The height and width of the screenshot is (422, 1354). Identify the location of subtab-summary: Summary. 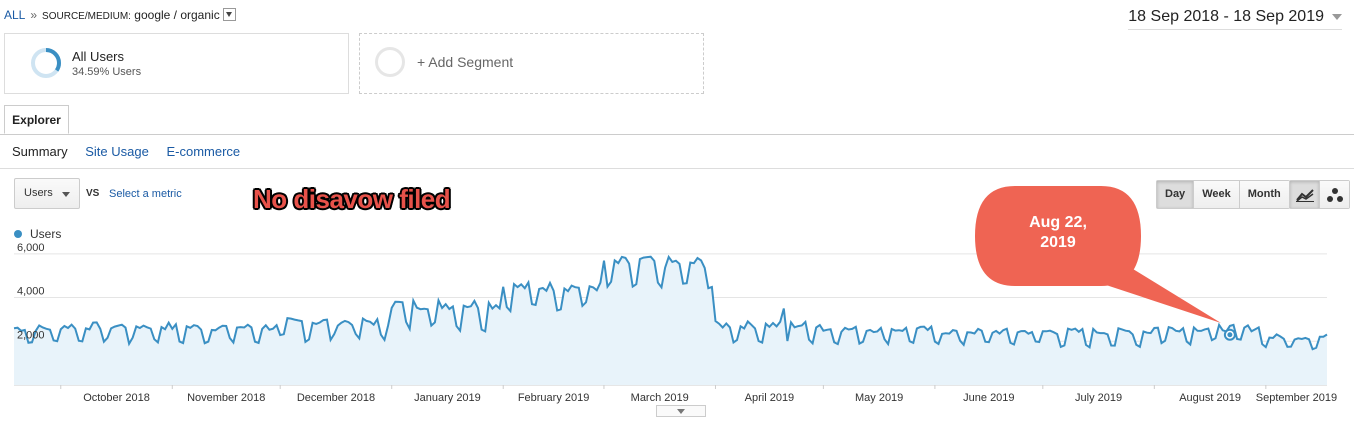
(40, 151).